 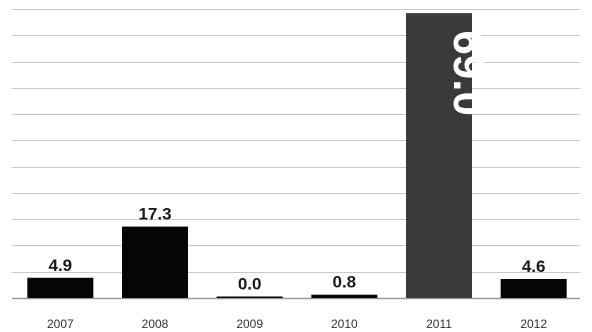 I want to click on bar-2011, so click(x=439, y=156).